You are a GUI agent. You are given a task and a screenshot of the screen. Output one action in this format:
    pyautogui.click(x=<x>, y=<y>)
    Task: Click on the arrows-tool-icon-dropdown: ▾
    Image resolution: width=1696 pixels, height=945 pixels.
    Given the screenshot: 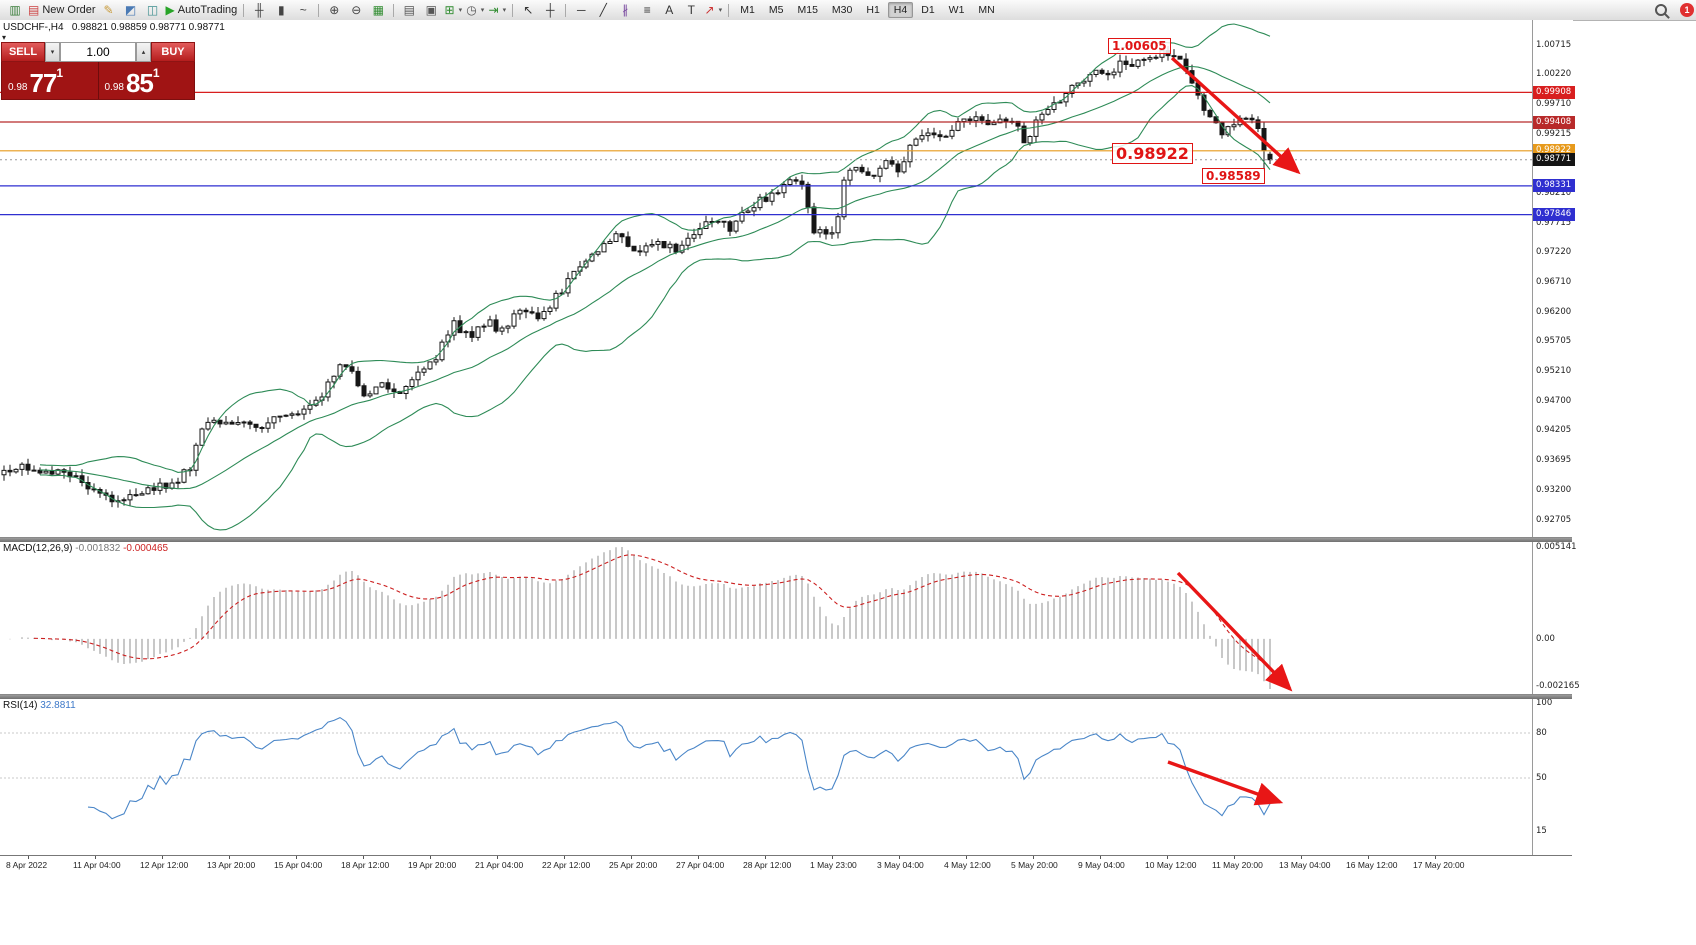 What is the action you would take?
    pyautogui.click(x=720, y=10)
    